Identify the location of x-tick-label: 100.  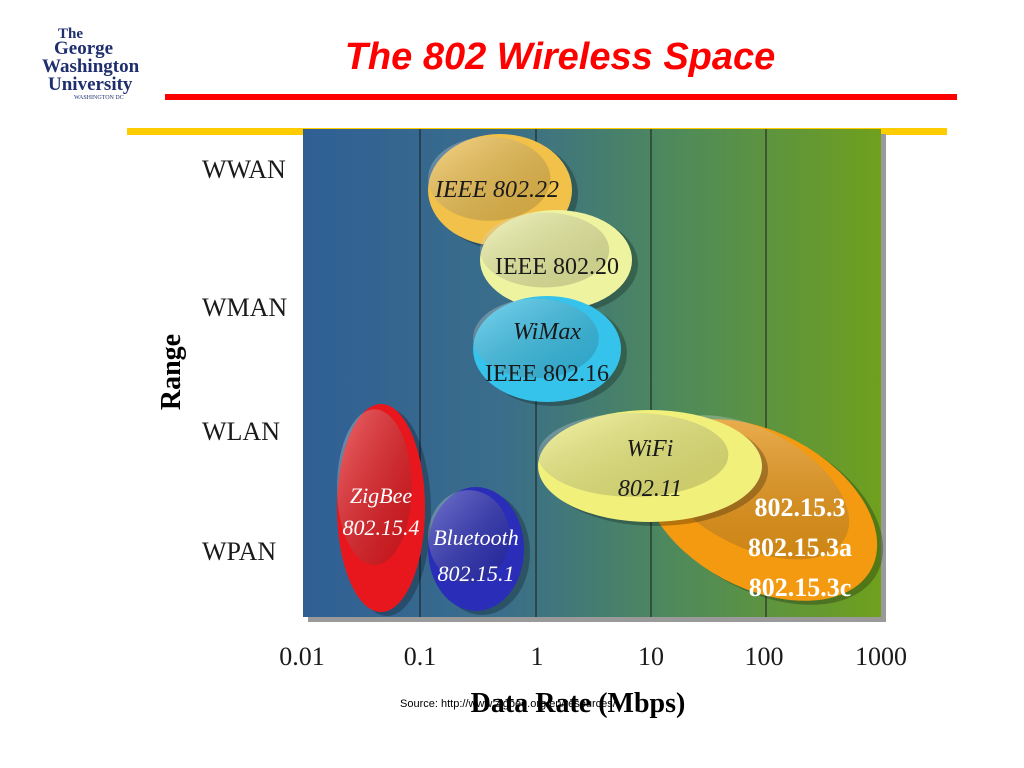
(764, 656).